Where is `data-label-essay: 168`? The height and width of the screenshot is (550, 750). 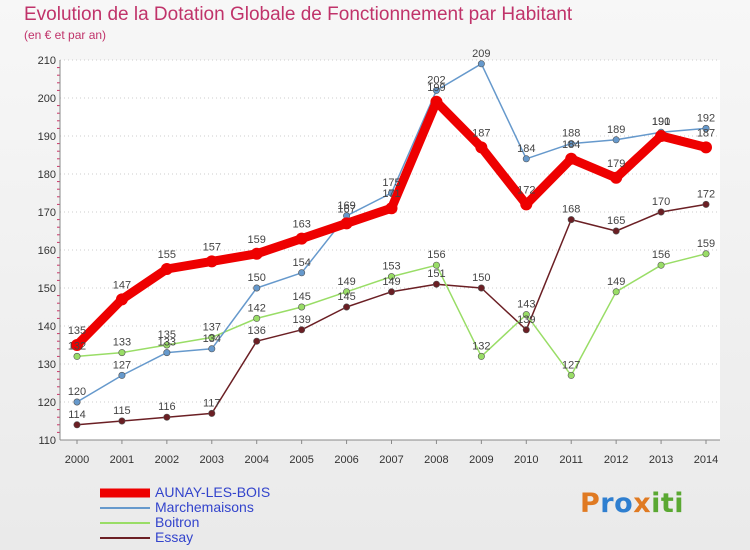 data-label-essay: 168 is located at coordinates (571, 210).